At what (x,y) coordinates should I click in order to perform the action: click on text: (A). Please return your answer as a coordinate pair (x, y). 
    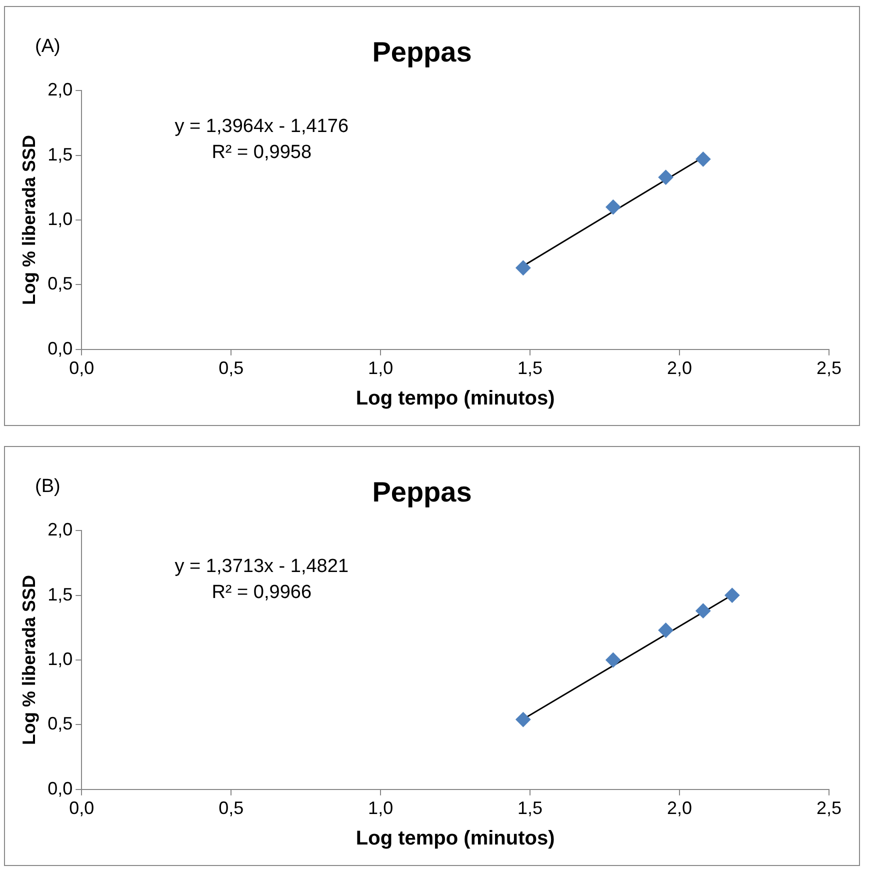
    Looking at the image, I should click on (47, 47).